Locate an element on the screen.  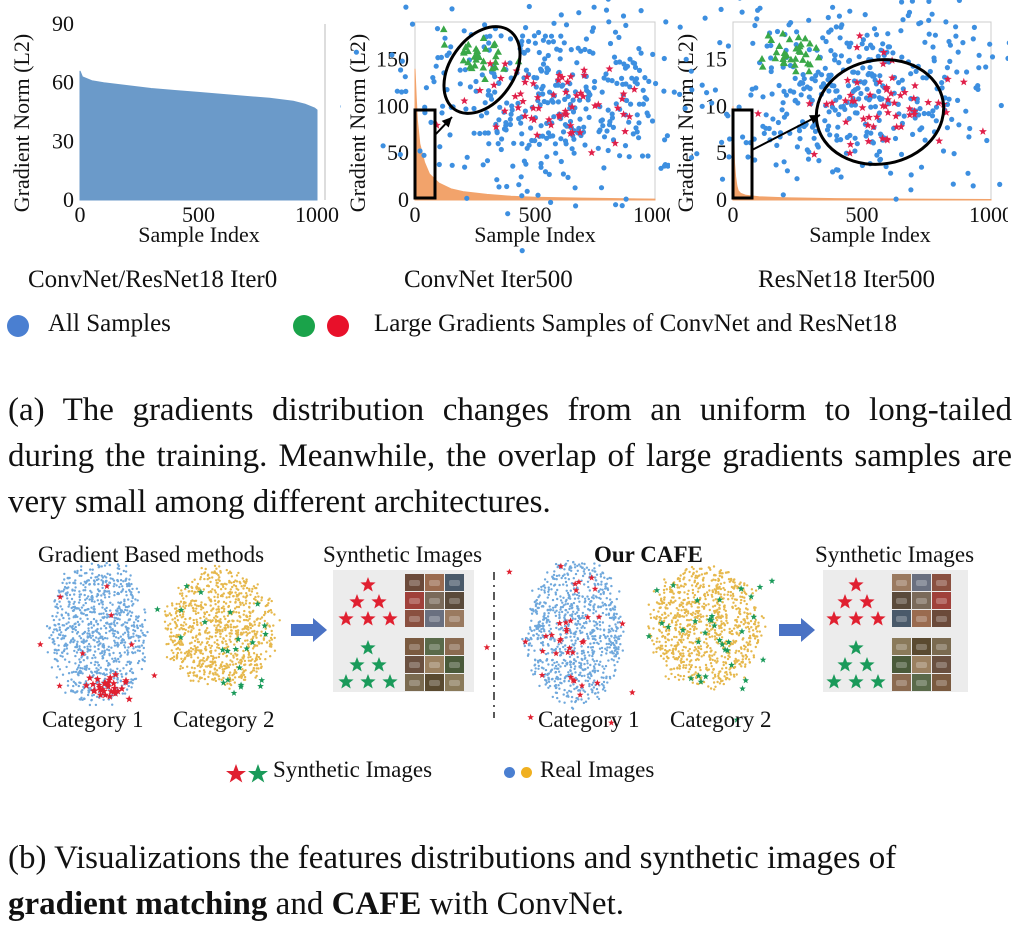
caption-b-middle: and is located at coordinates (299, 904).